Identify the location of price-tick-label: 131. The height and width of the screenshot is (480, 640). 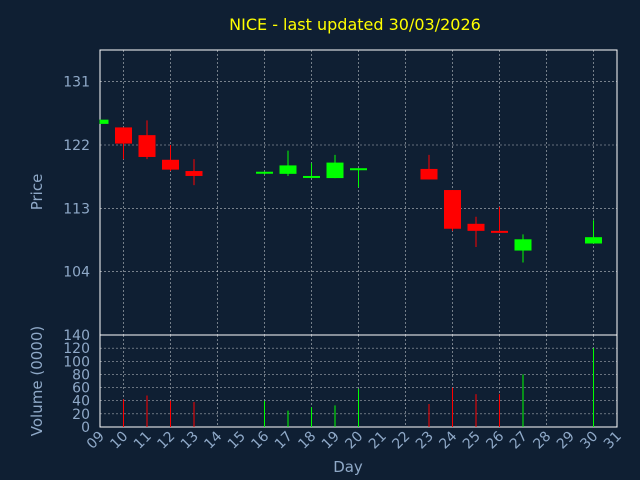
(76, 83).